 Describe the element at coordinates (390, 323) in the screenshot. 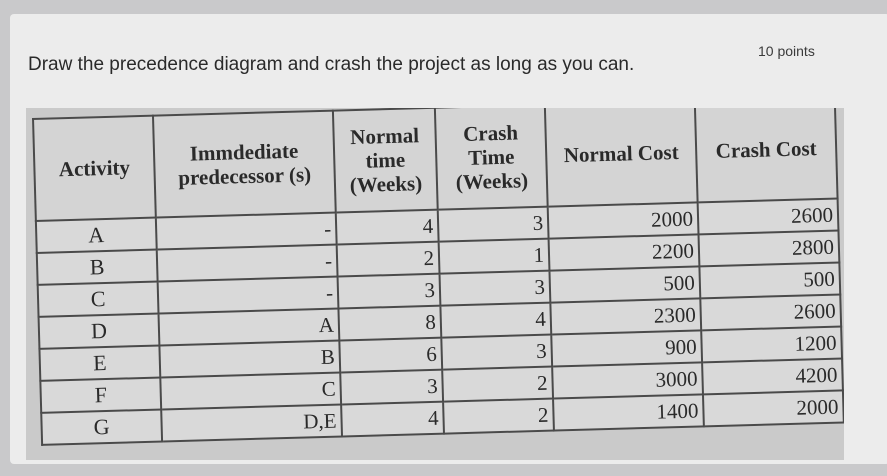

I see `cell-normal-time: 8` at that location.